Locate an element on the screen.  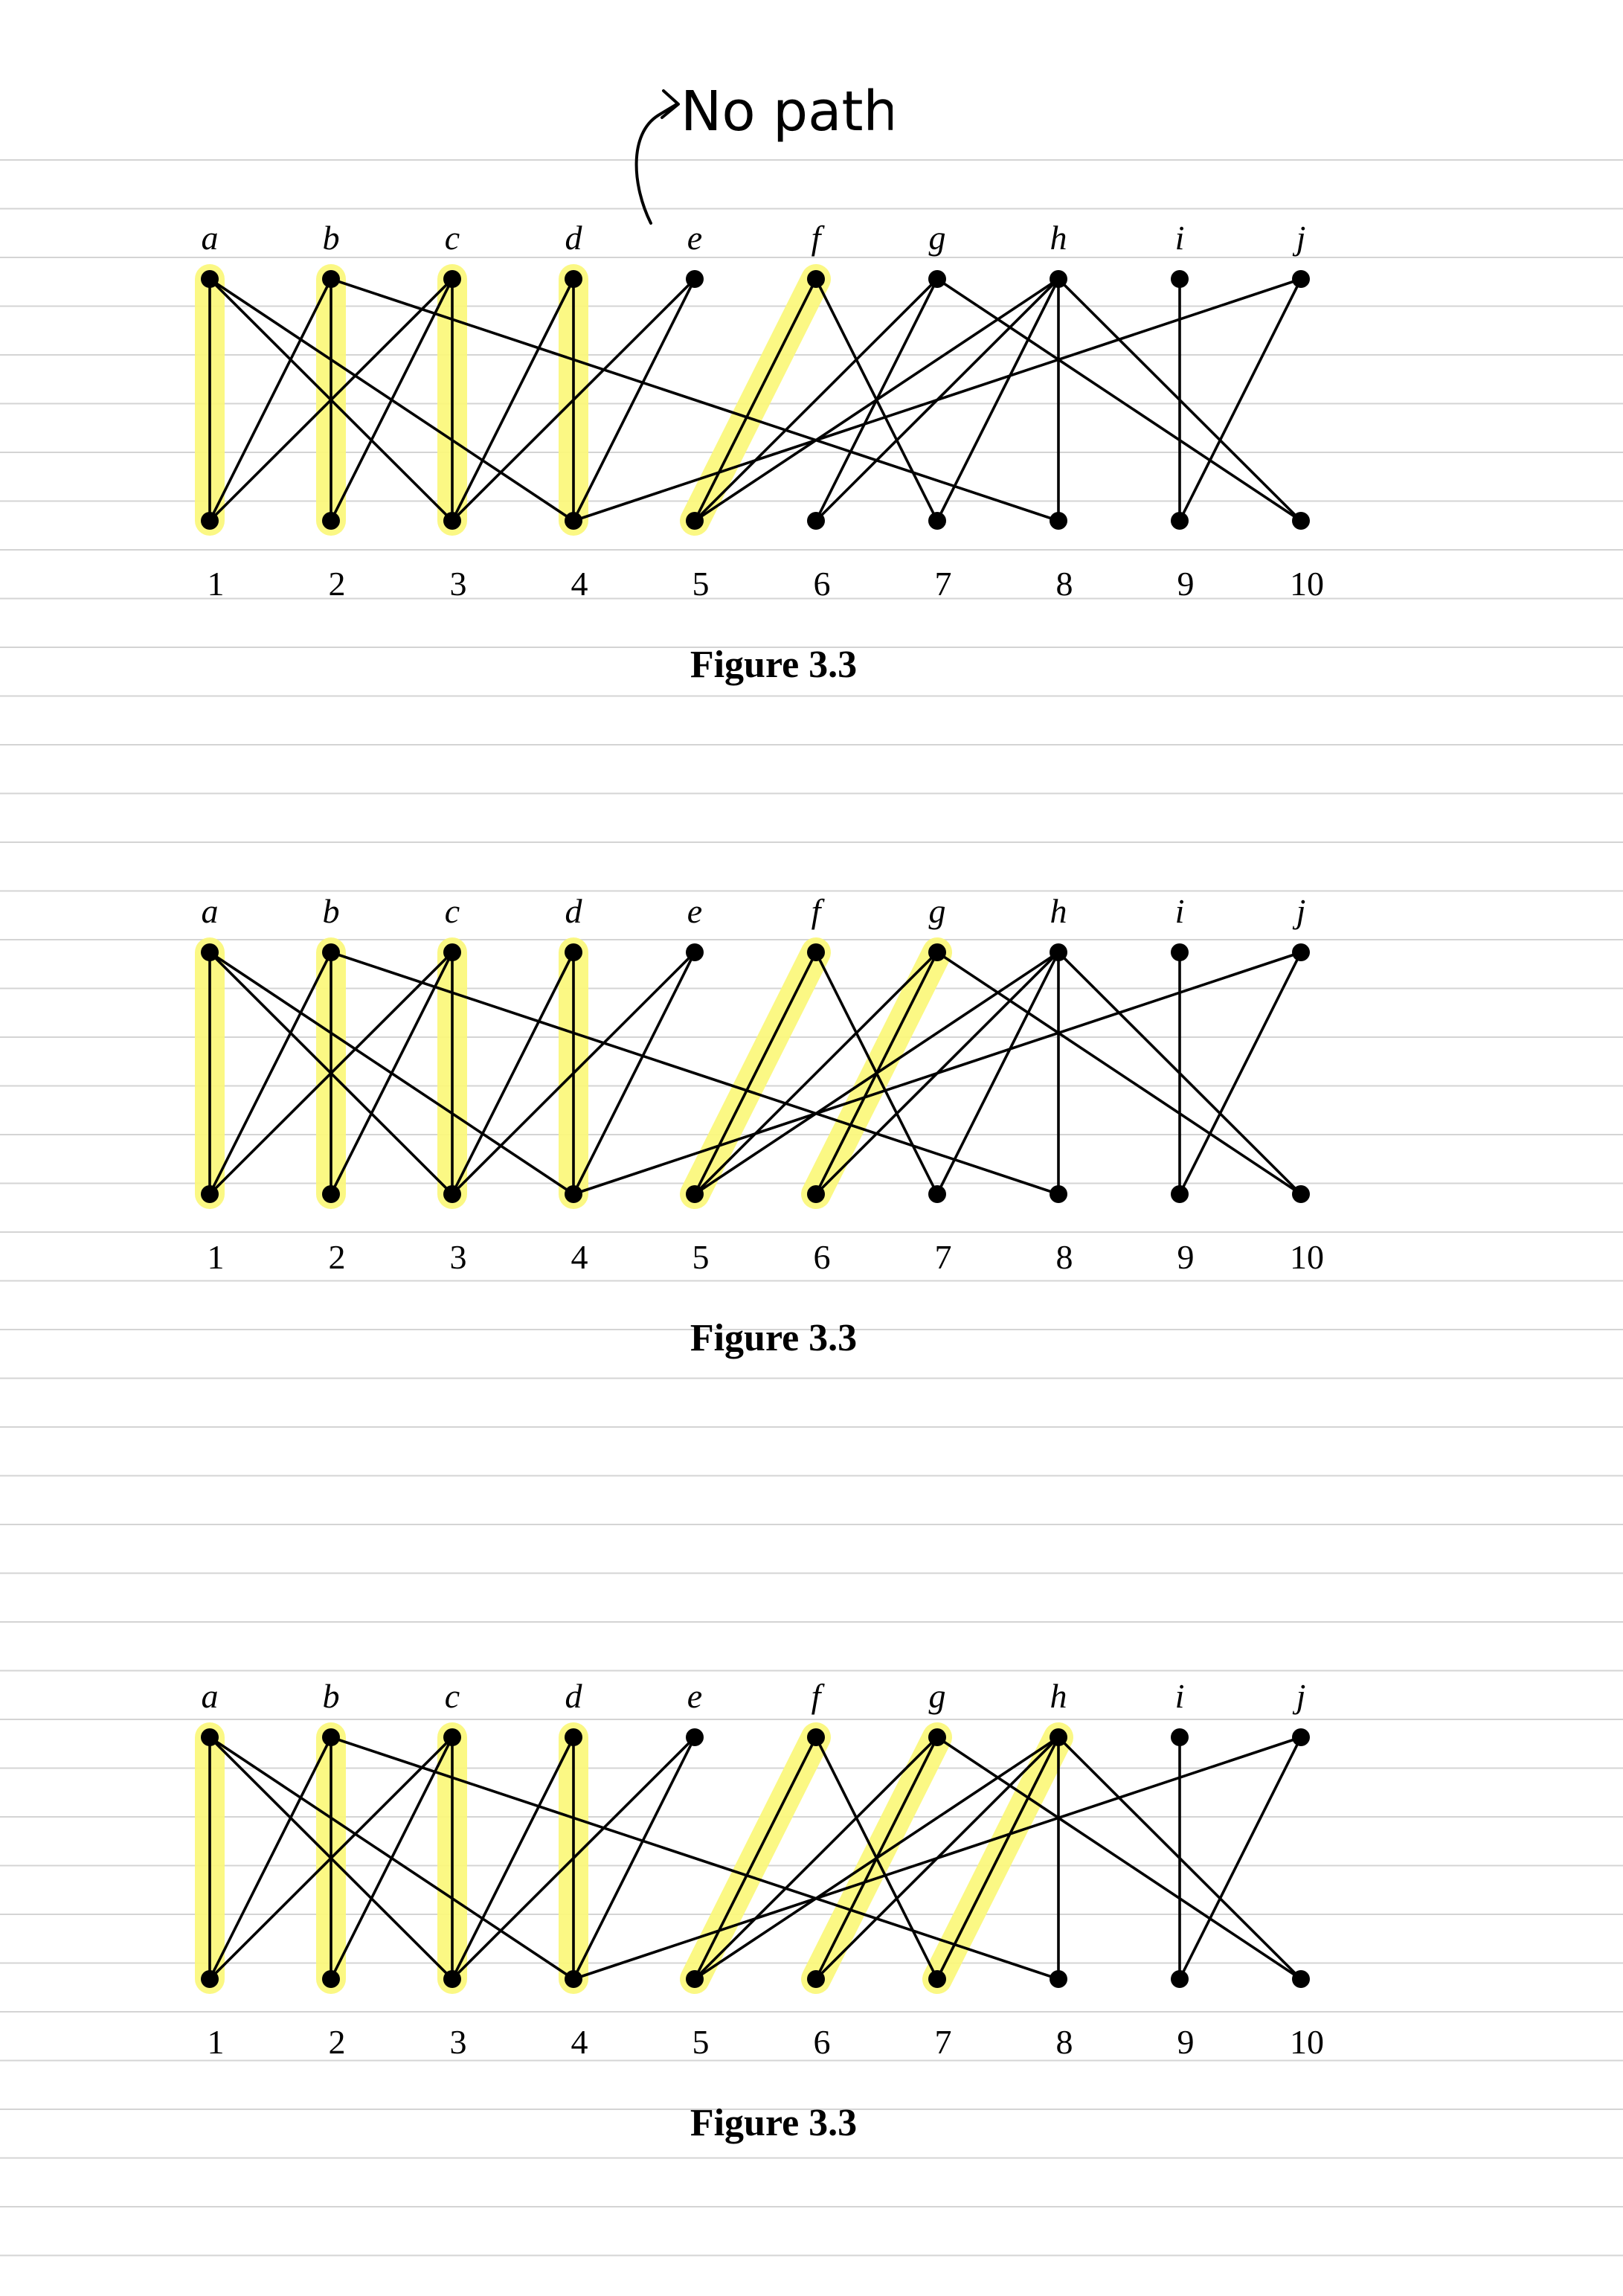
node-label-7: 7 is located at coordinates (944, 584).